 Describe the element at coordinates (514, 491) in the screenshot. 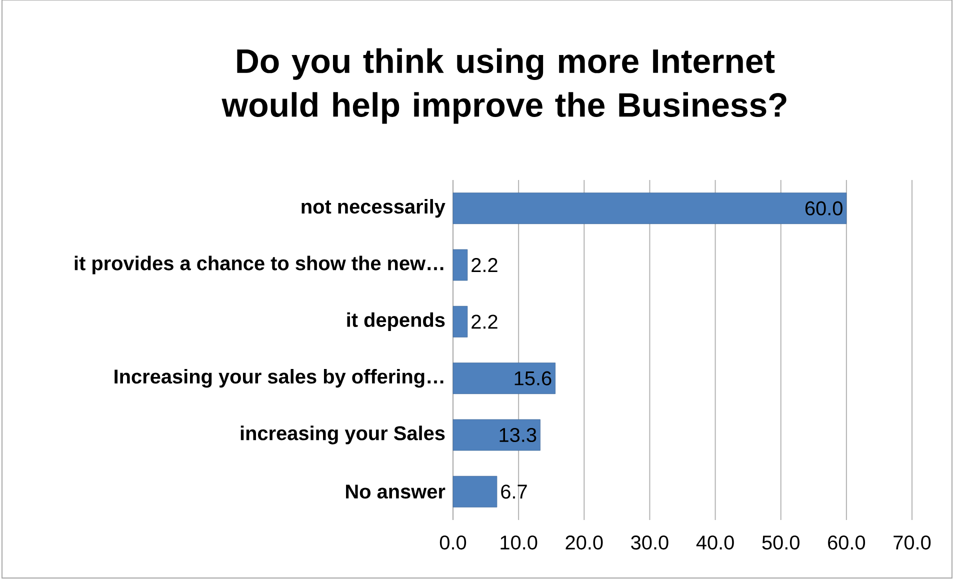

I see `data-label: 6.7` at that location.